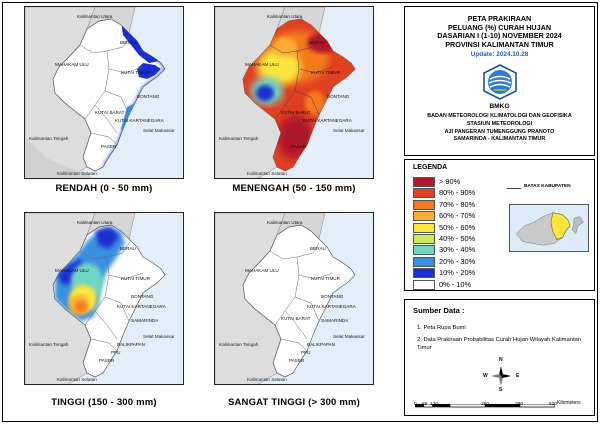  Describe the element at coordinates (500, 82) in the screenshot. I see `bmkg-logo` at that location.